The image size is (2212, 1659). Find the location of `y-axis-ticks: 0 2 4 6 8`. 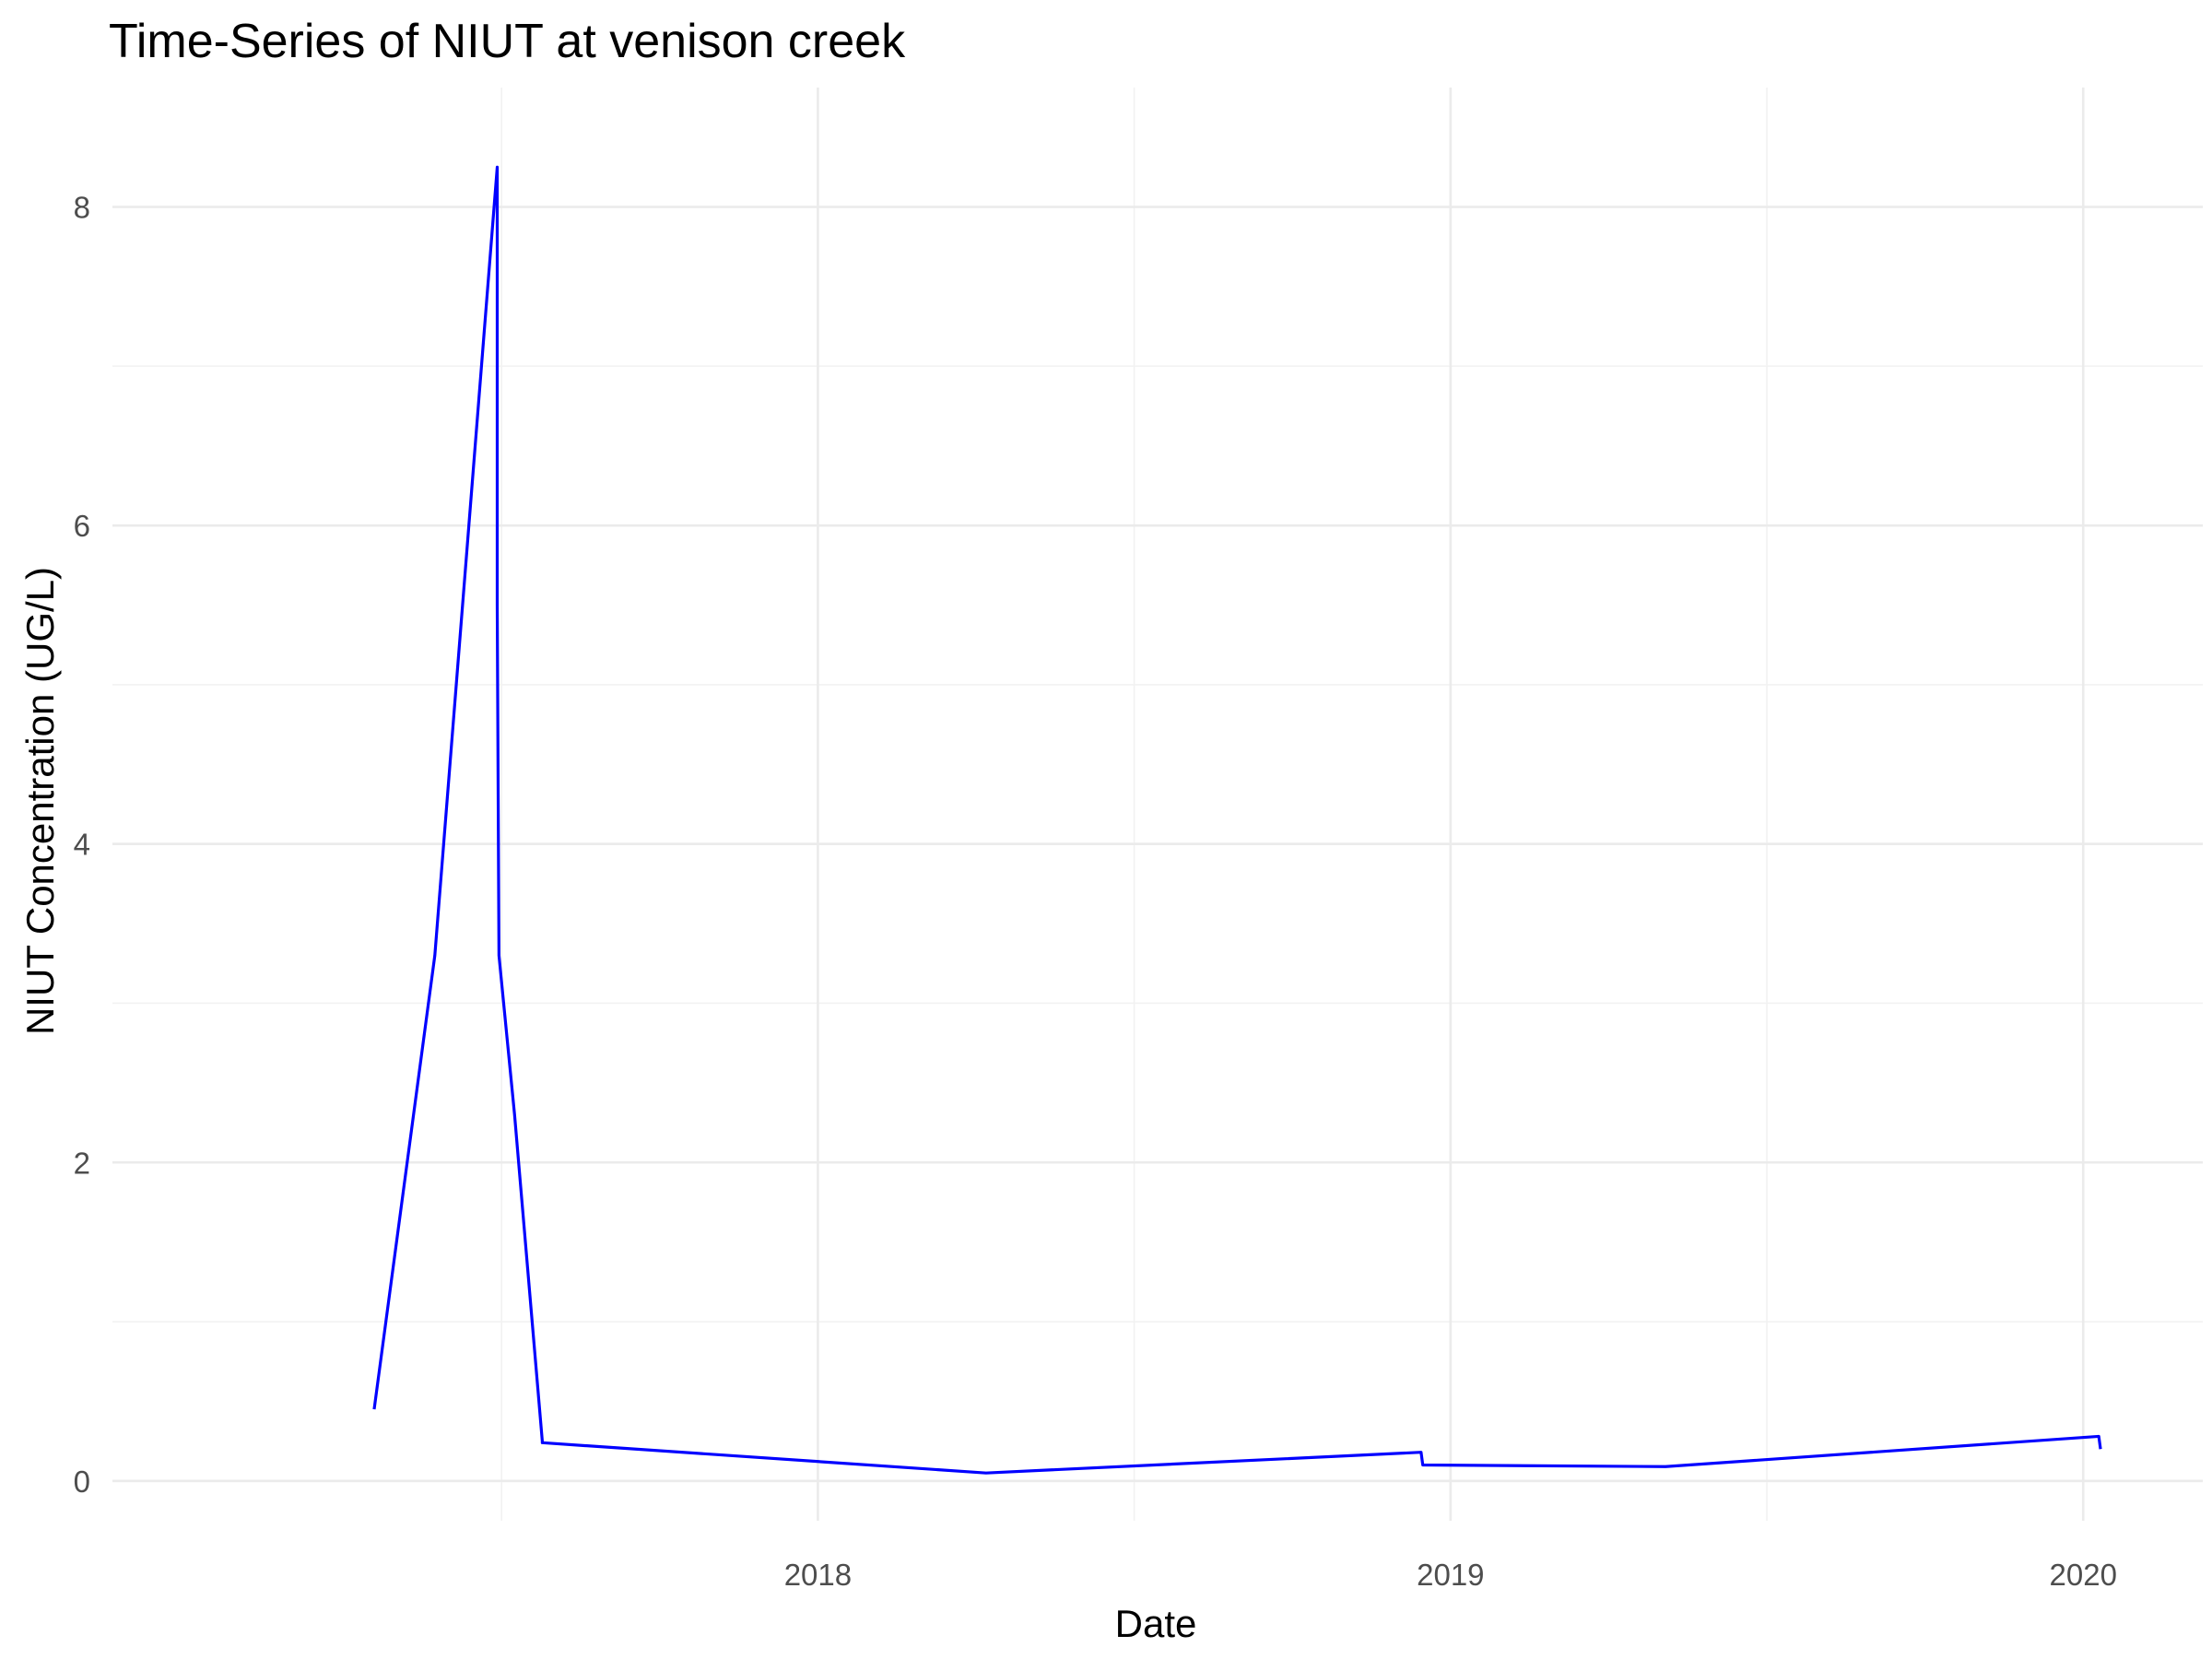

y-axis-ticks: 0 2 4 6 8 is located at coordinates (82, 845).